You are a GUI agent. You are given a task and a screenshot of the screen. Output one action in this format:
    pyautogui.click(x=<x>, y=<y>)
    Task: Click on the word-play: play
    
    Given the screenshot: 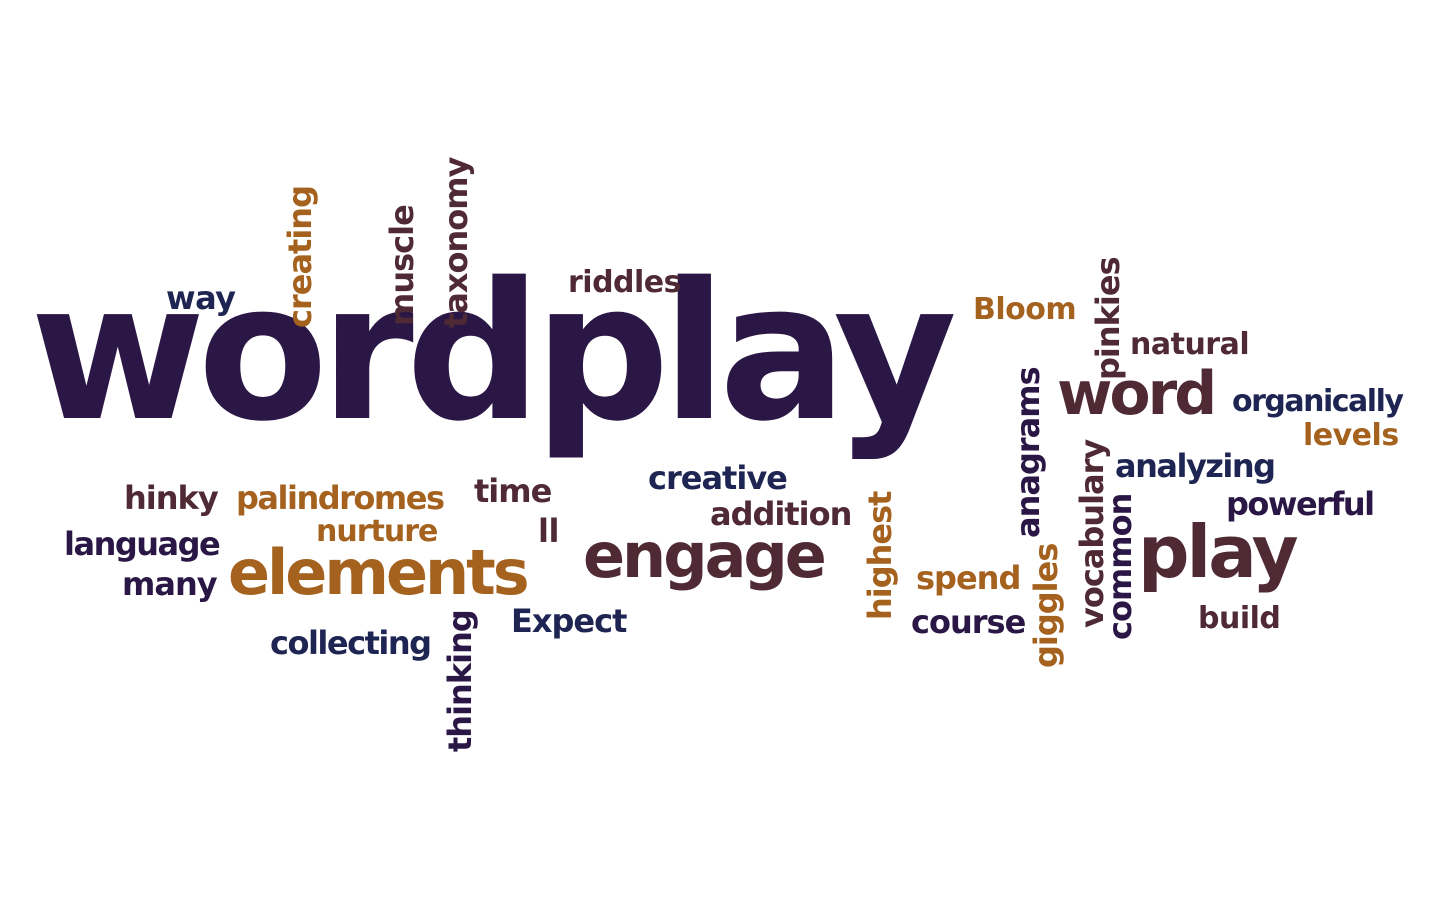 What is the action you would take?
    pyautogui.click(x=1218, y=552)
    